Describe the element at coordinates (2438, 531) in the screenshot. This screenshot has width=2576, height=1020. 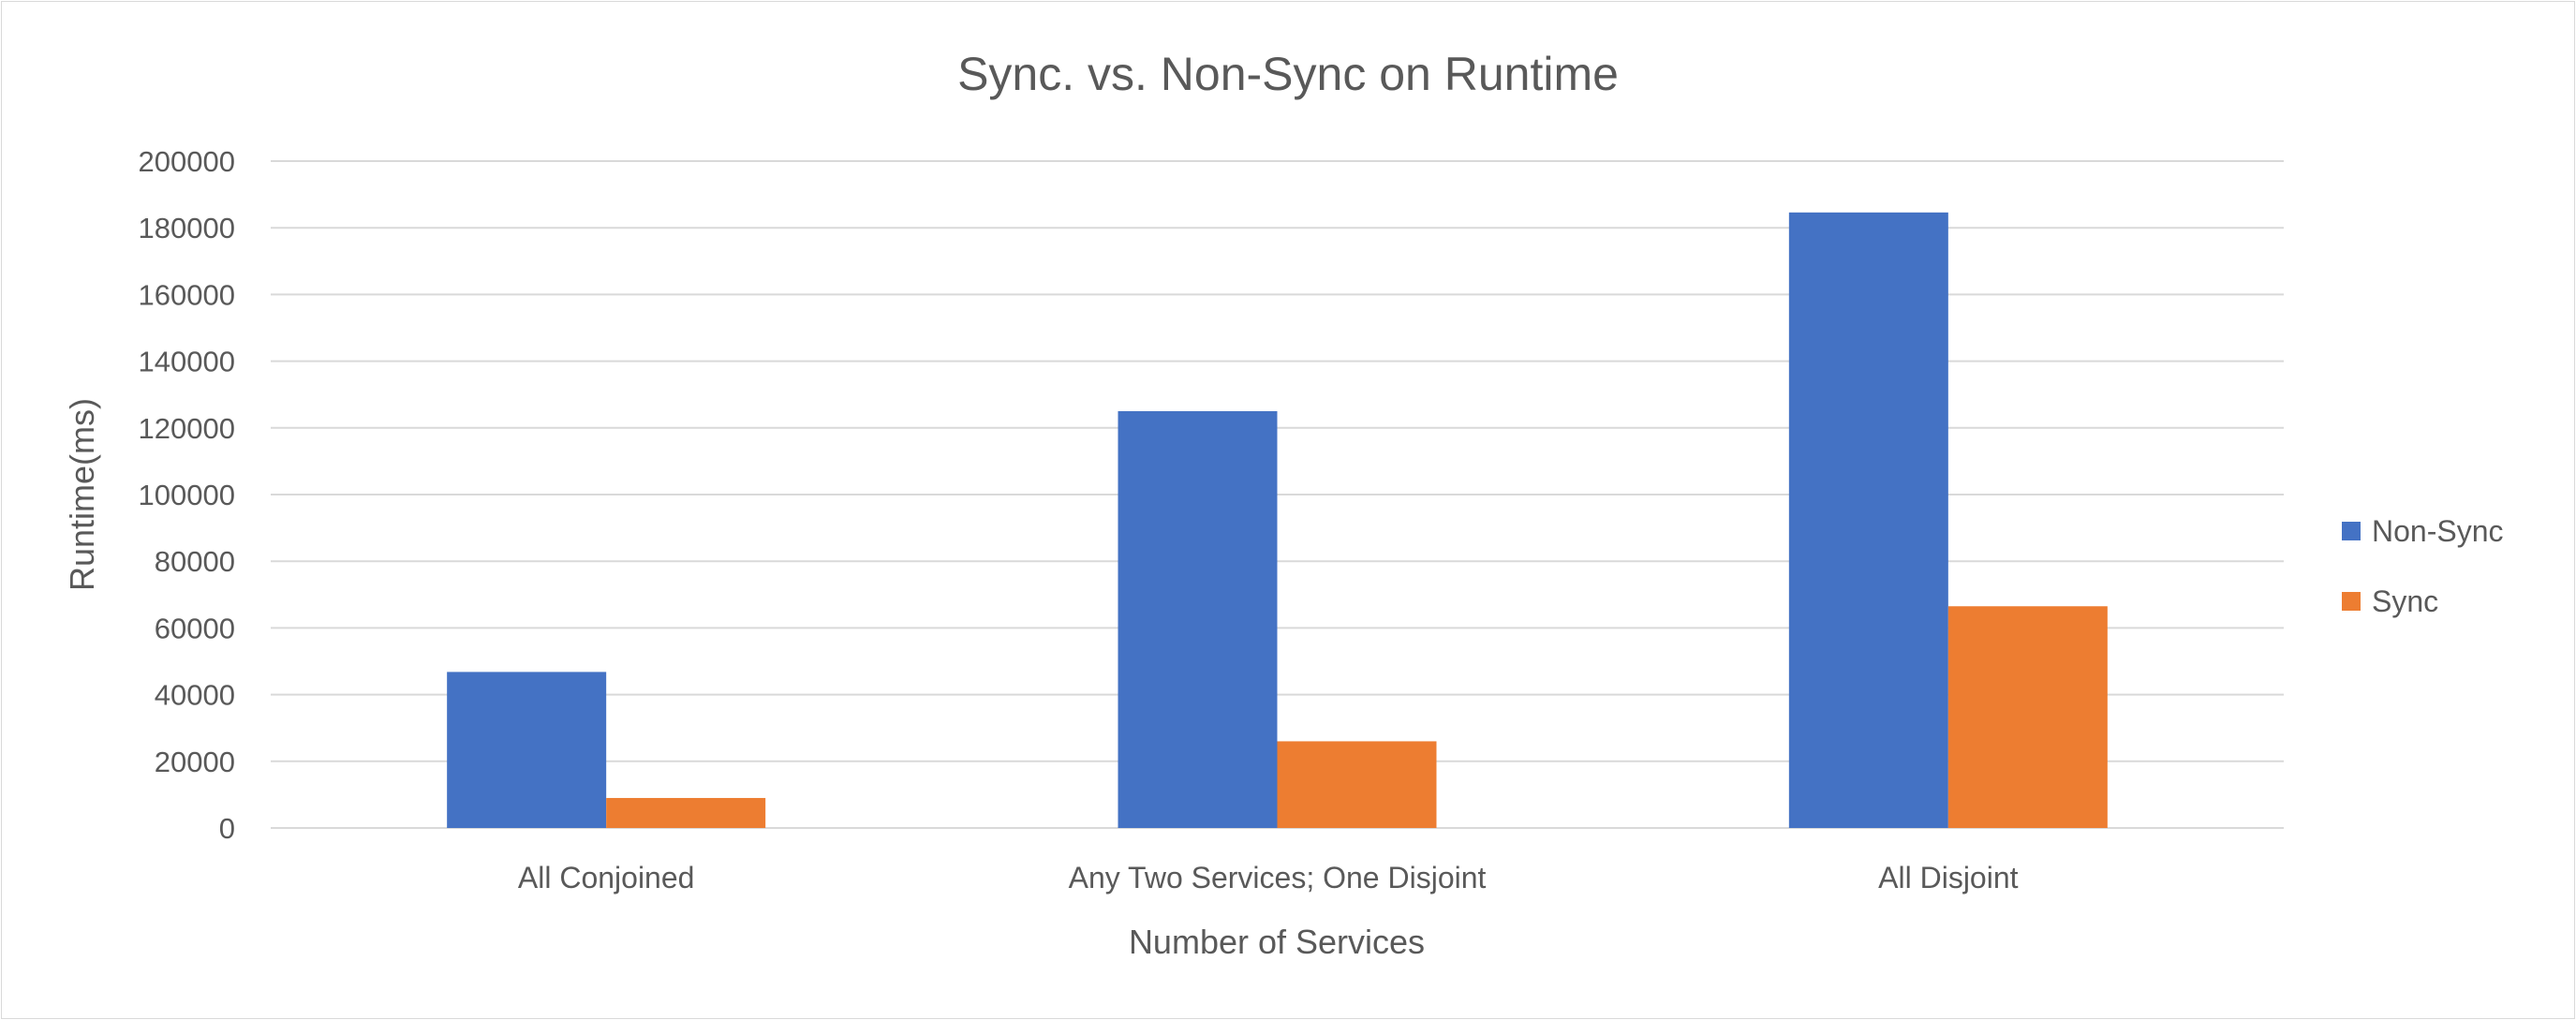
I see `legend-label: Non-Sync` at that location.